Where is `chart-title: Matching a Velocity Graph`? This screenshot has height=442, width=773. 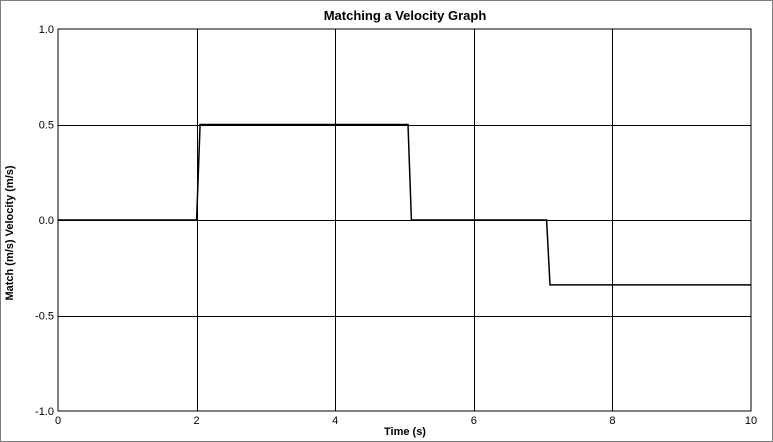
chart-title: Matching a Velocity Graph is located at coordinates (405, 15).